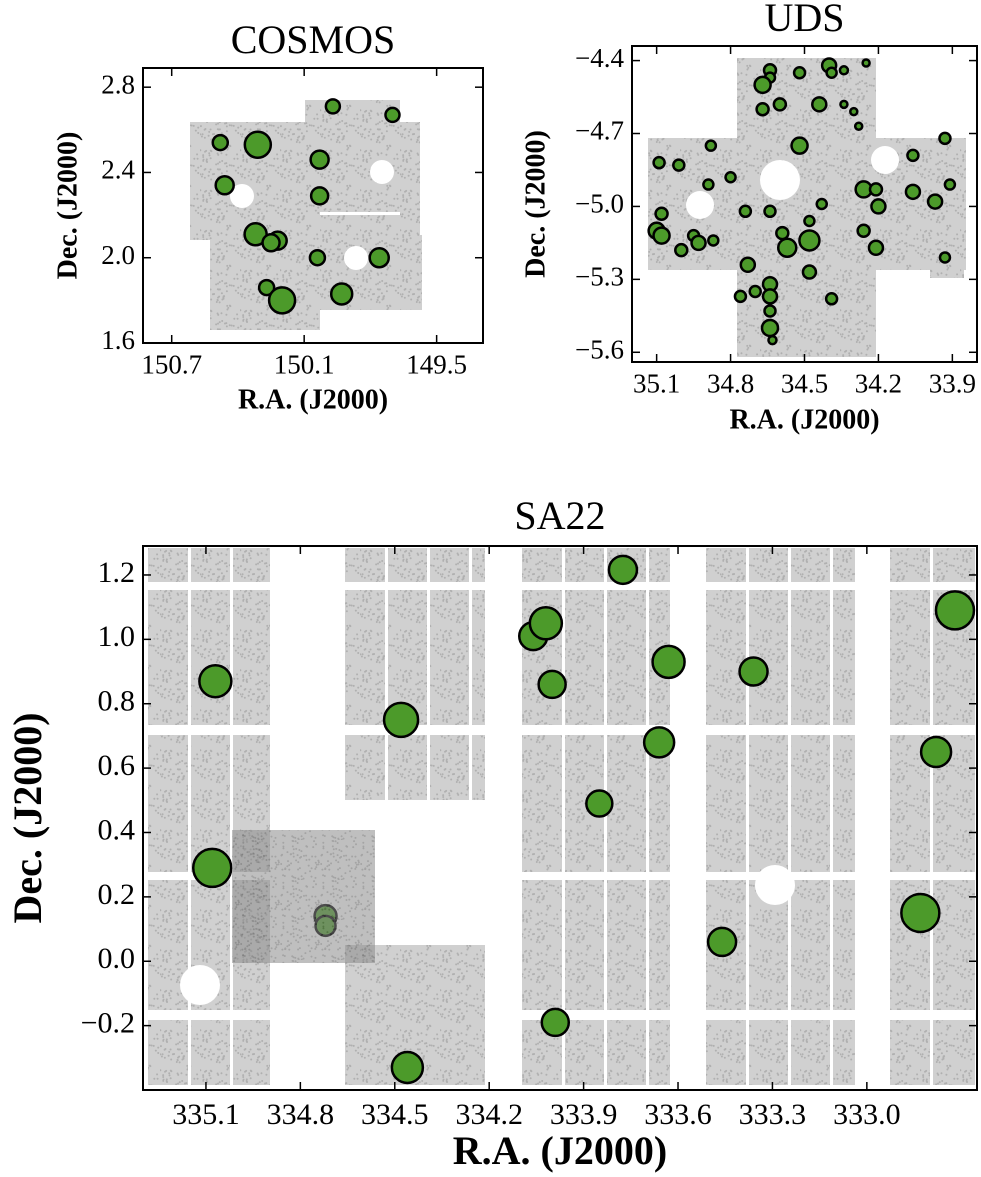 This screenshot has height=1177, width=981. What do you see at coordinates (117, 765) in the screenshot?
I see `y-tick-label: 0.6` at bounding box center [117, 765].